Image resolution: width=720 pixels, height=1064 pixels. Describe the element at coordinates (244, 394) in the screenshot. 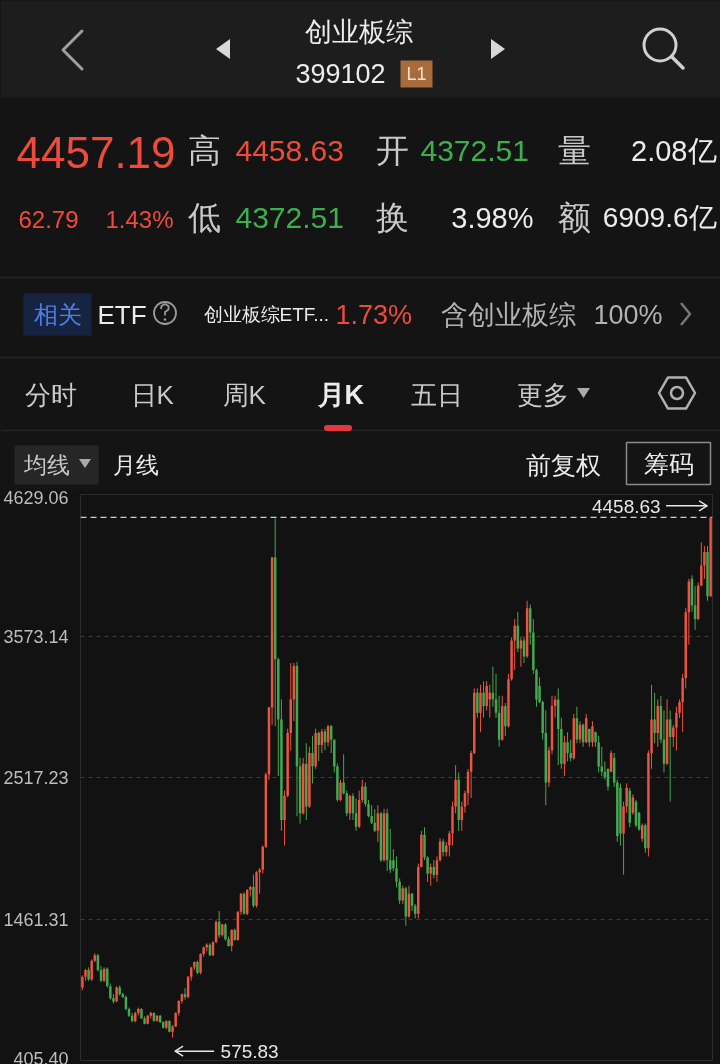

I see `text: 周K` at that location.